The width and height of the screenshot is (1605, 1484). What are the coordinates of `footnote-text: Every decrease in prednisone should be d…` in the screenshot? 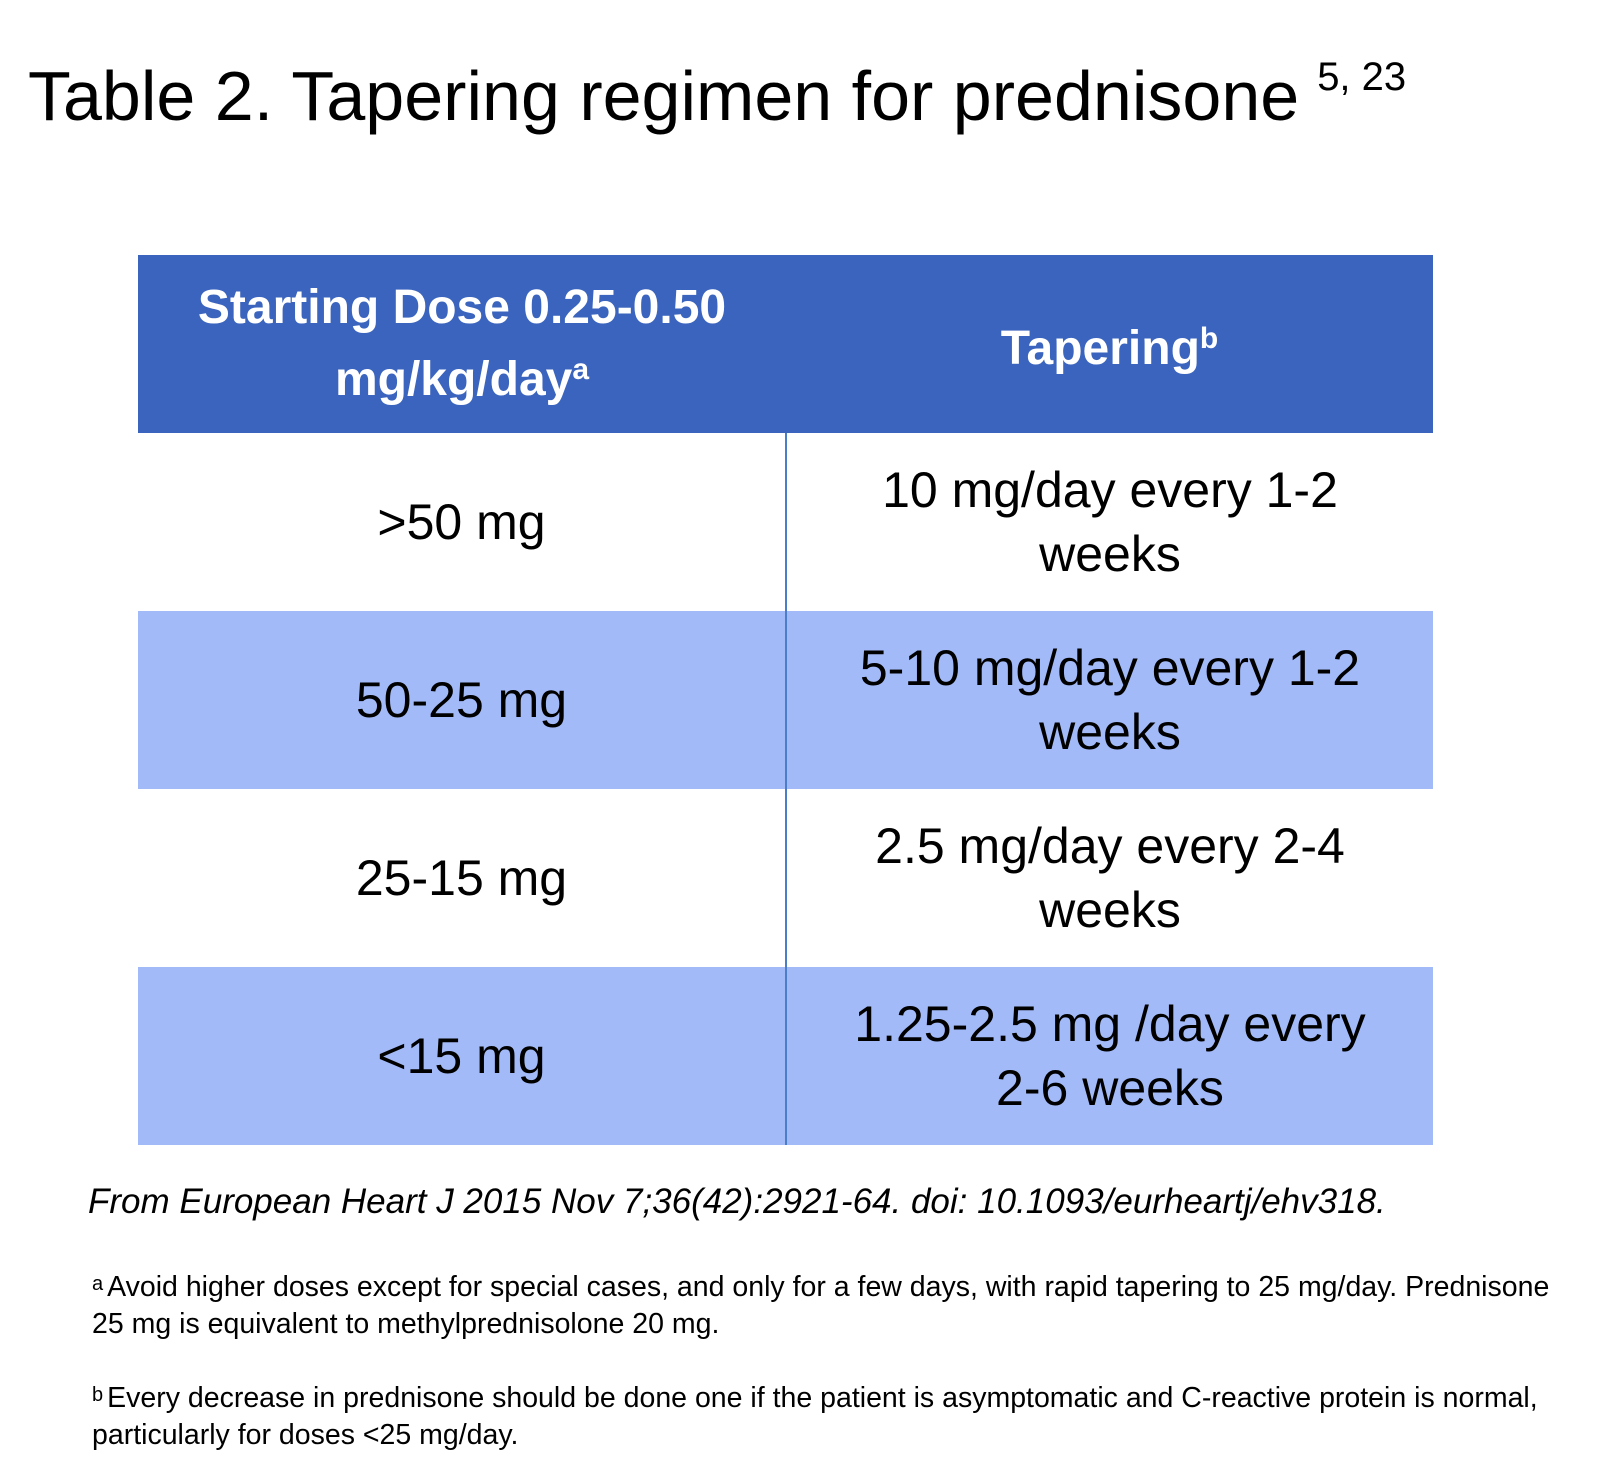 It's located at (815, 1416).